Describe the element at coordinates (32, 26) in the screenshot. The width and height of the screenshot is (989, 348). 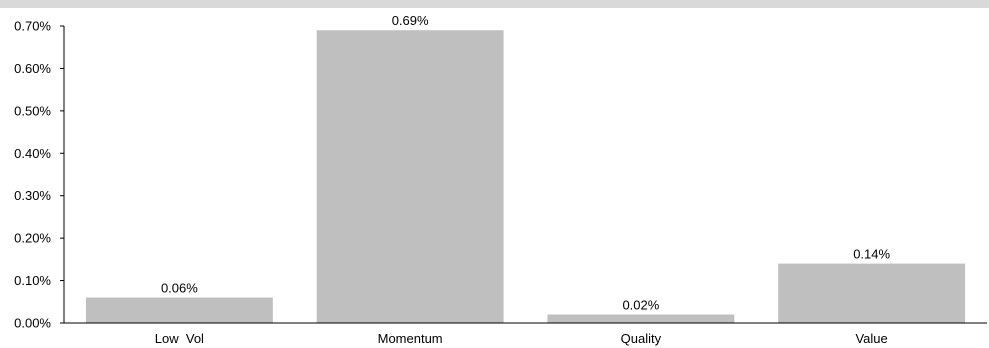
I see `y-tick-label: 0.70%` at that location.